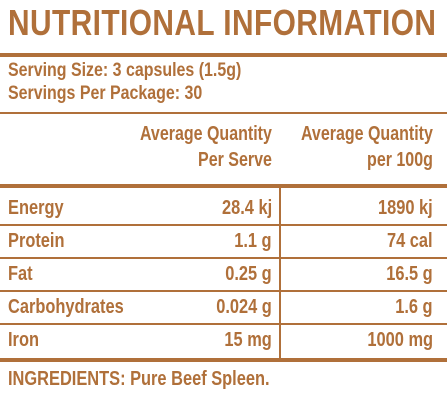 The image size is (447, 400). Describe the element at coordinates (410, 241) in the screenshot. I see `row-value-protein-per-100g: 74 cal` at that location.